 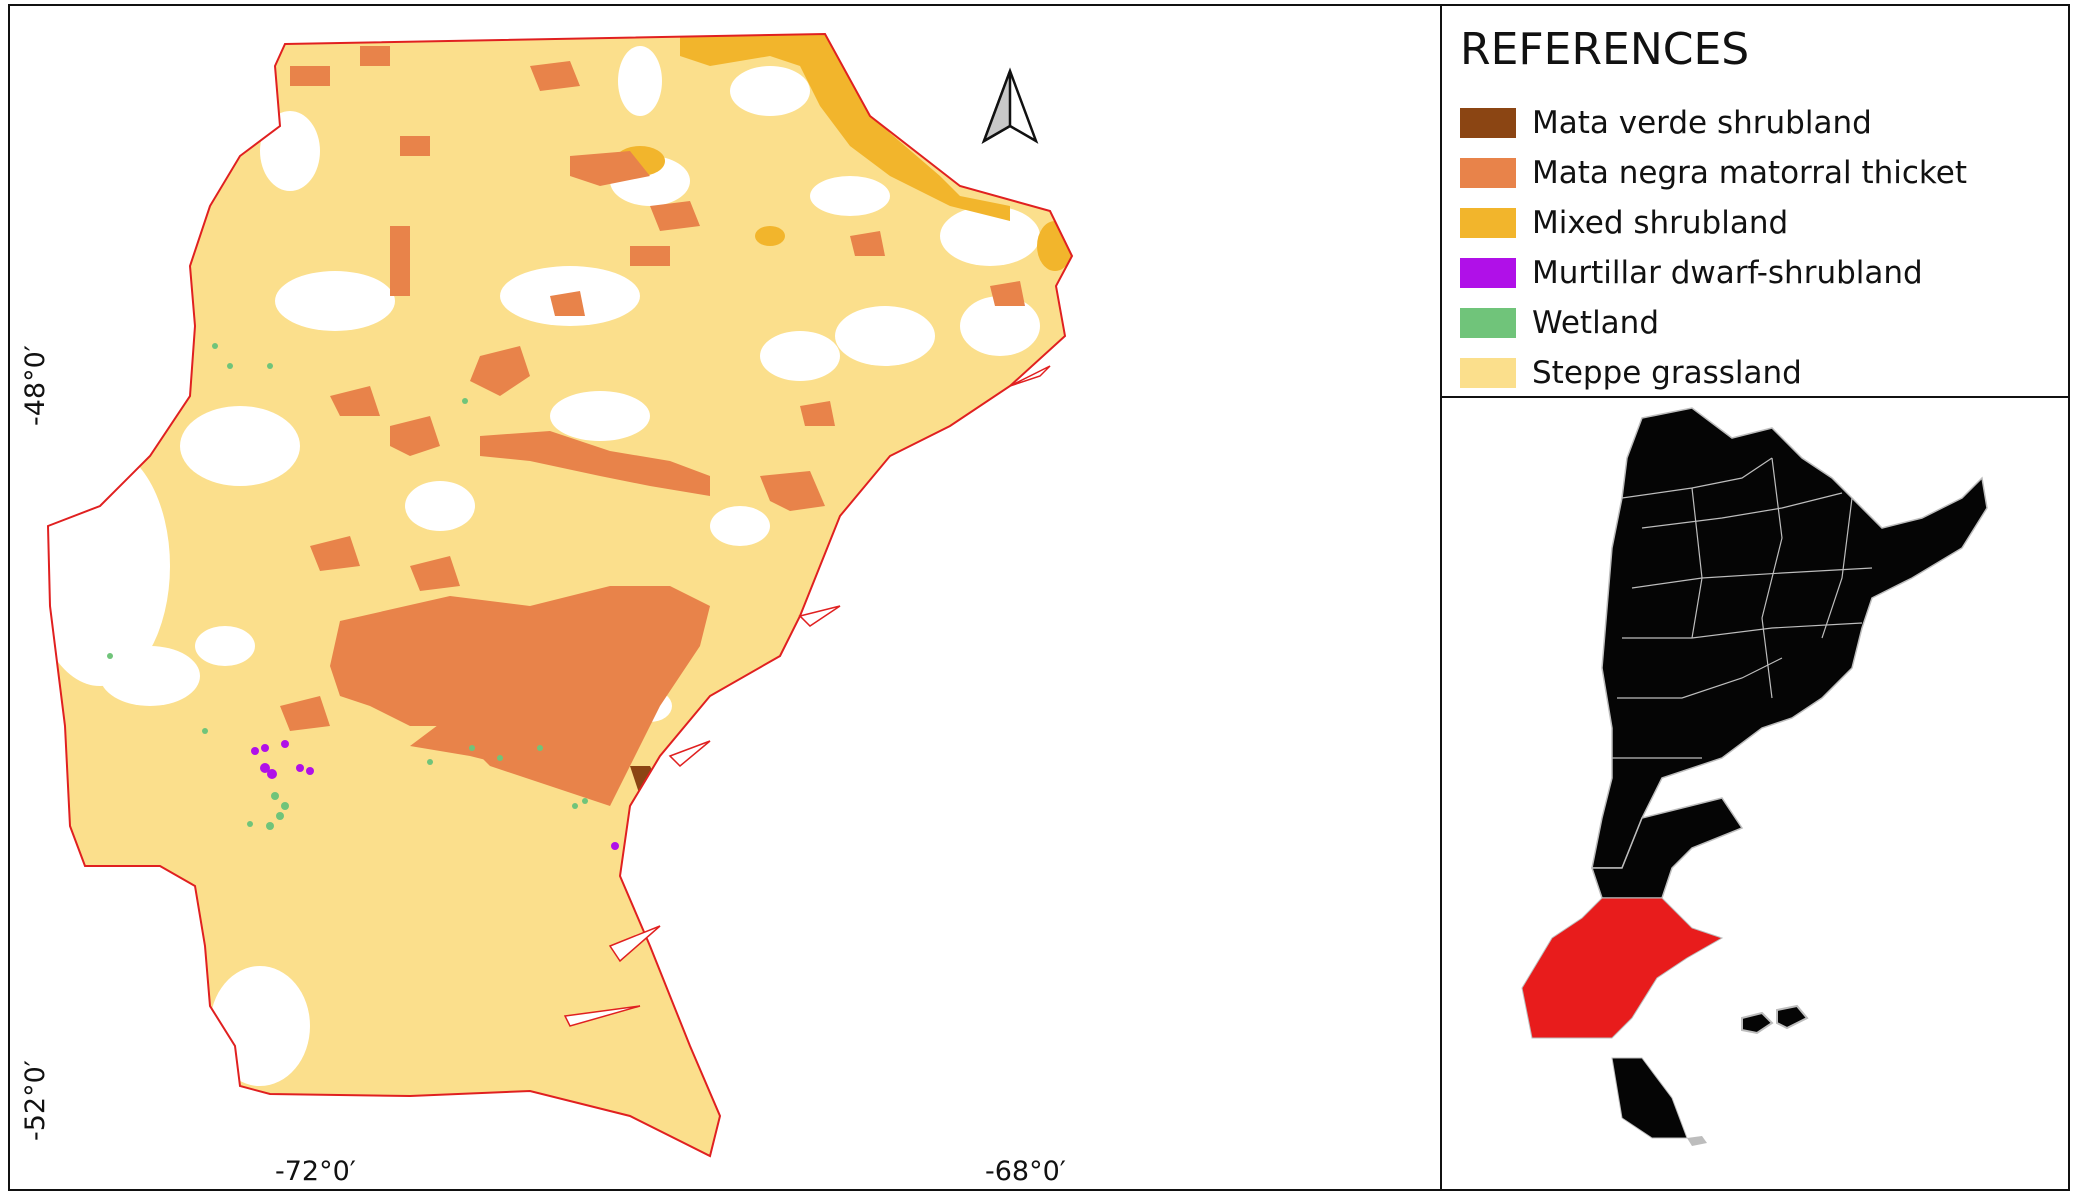 What do you see at coordinates (1713, 323) in the screenshot?
I see `legend-item-wetland: Wetland` at bounding box center [1713, 323].